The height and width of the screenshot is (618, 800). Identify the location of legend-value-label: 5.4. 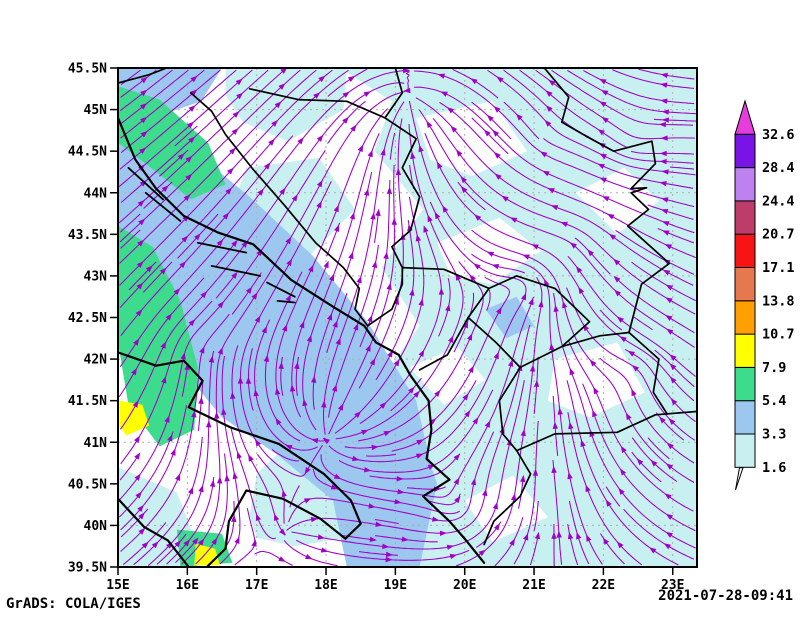
(774, 401).